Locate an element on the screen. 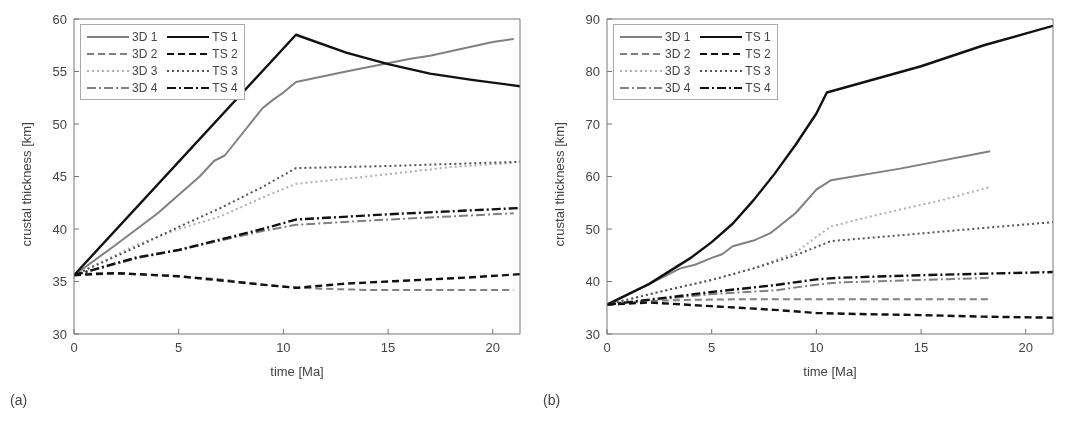 This screenshot has height=423, width=1074. y-tick-label: 70 is located at coordinates (592, 124).